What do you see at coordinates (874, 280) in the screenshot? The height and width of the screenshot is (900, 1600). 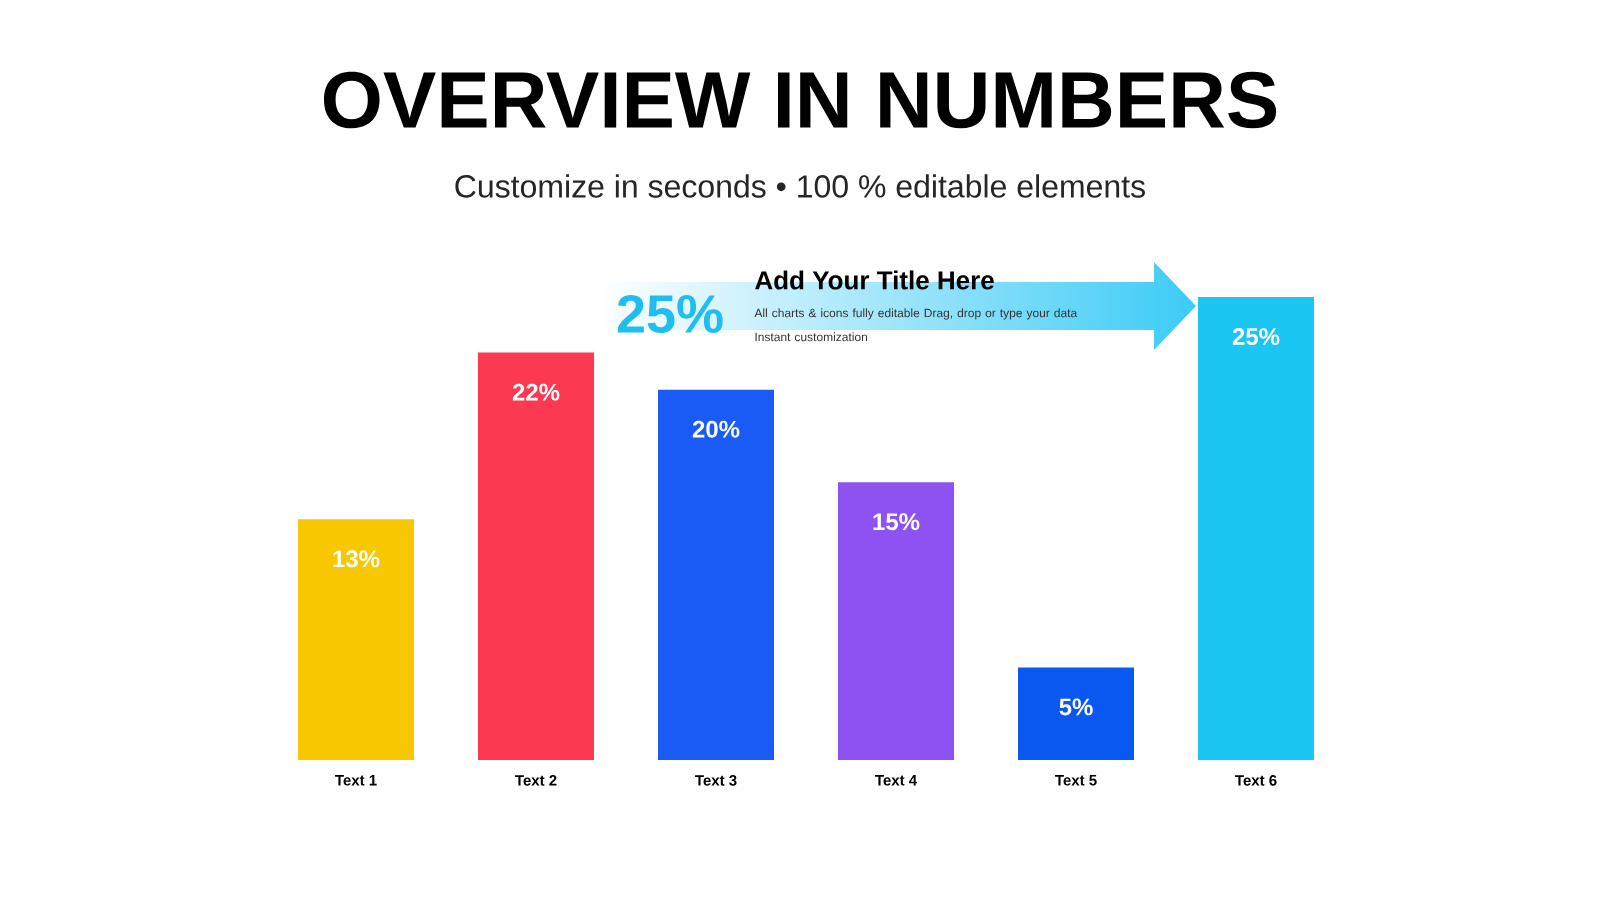 I see `annotation: Add Your Title Here` at bounding box center [874, 280].